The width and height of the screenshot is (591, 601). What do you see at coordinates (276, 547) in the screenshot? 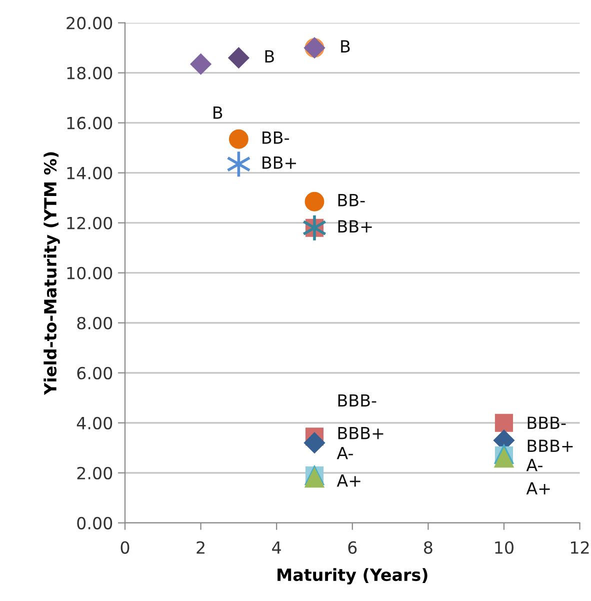
I see `x-tick-label: 4` at bounding box center [276, 547].